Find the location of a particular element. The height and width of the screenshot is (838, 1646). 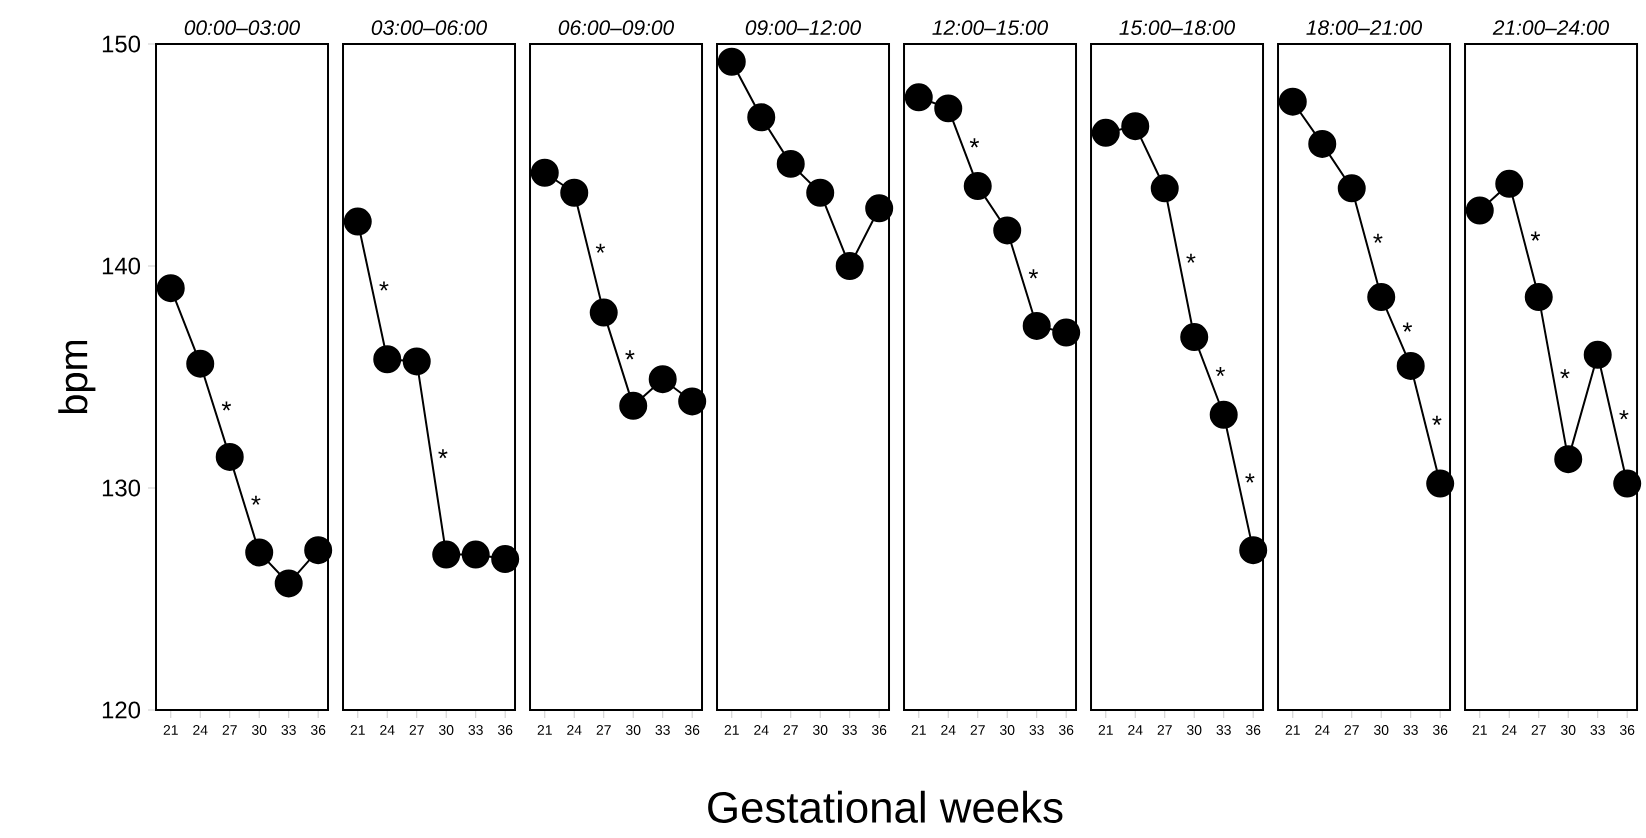

y-tick-label: 120 is located at coordinates (121, 710).